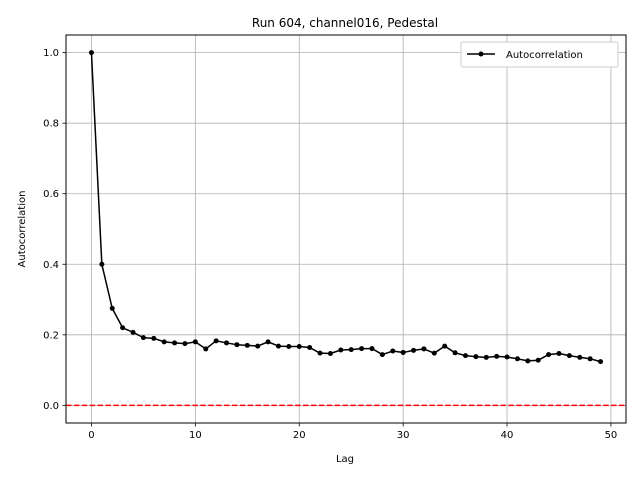 This screenshot has width=640, height=480. Describe the element at coordinates (51, 194) in the screenshot. I see `y-tick-label: 0.6` at that location.